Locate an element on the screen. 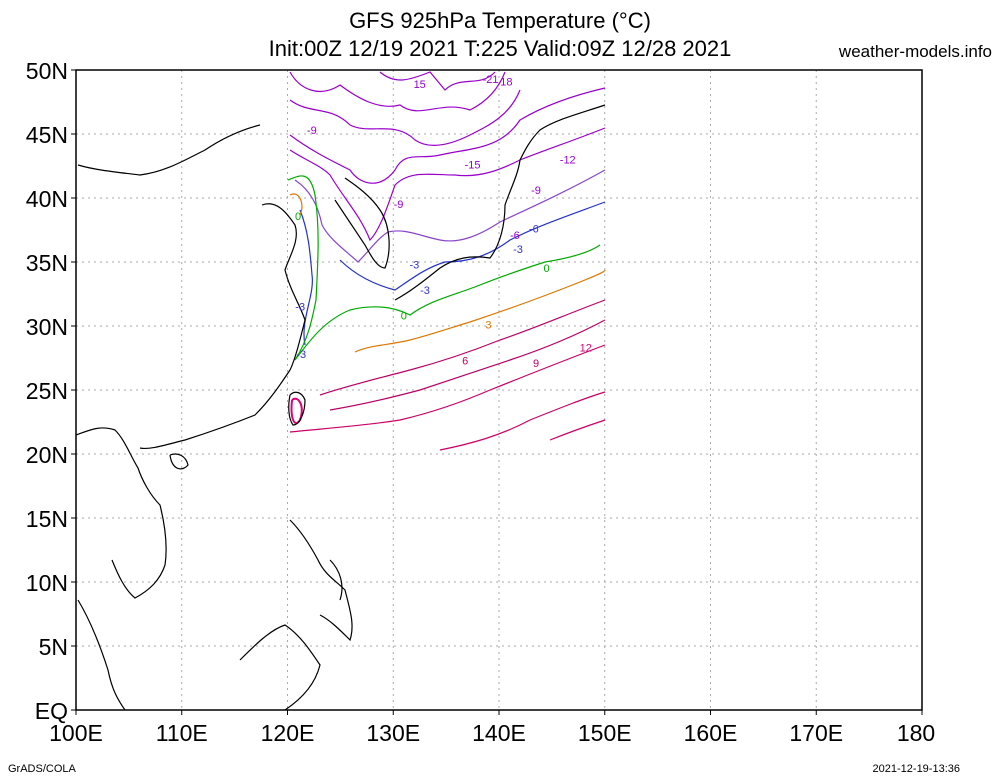  coast-hainan is located at coordinates (179, 461).